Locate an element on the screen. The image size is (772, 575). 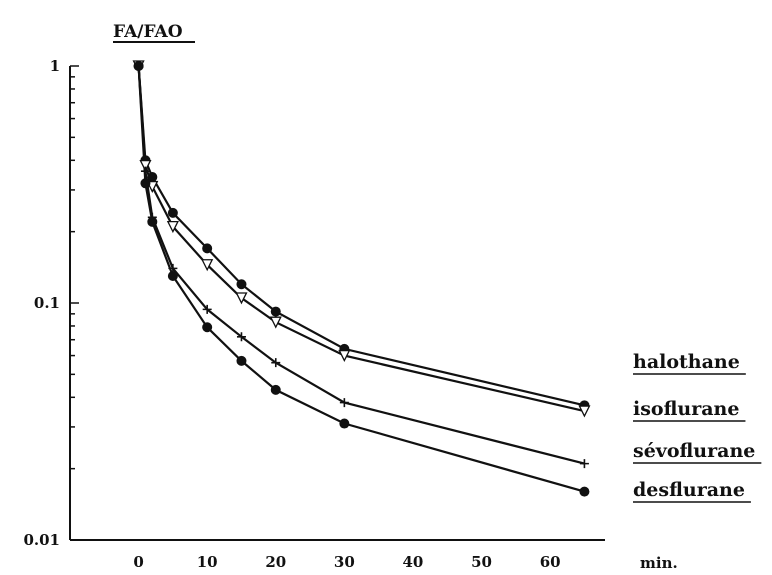
legend-entry: desflurane is located at coordinates (689, 490).